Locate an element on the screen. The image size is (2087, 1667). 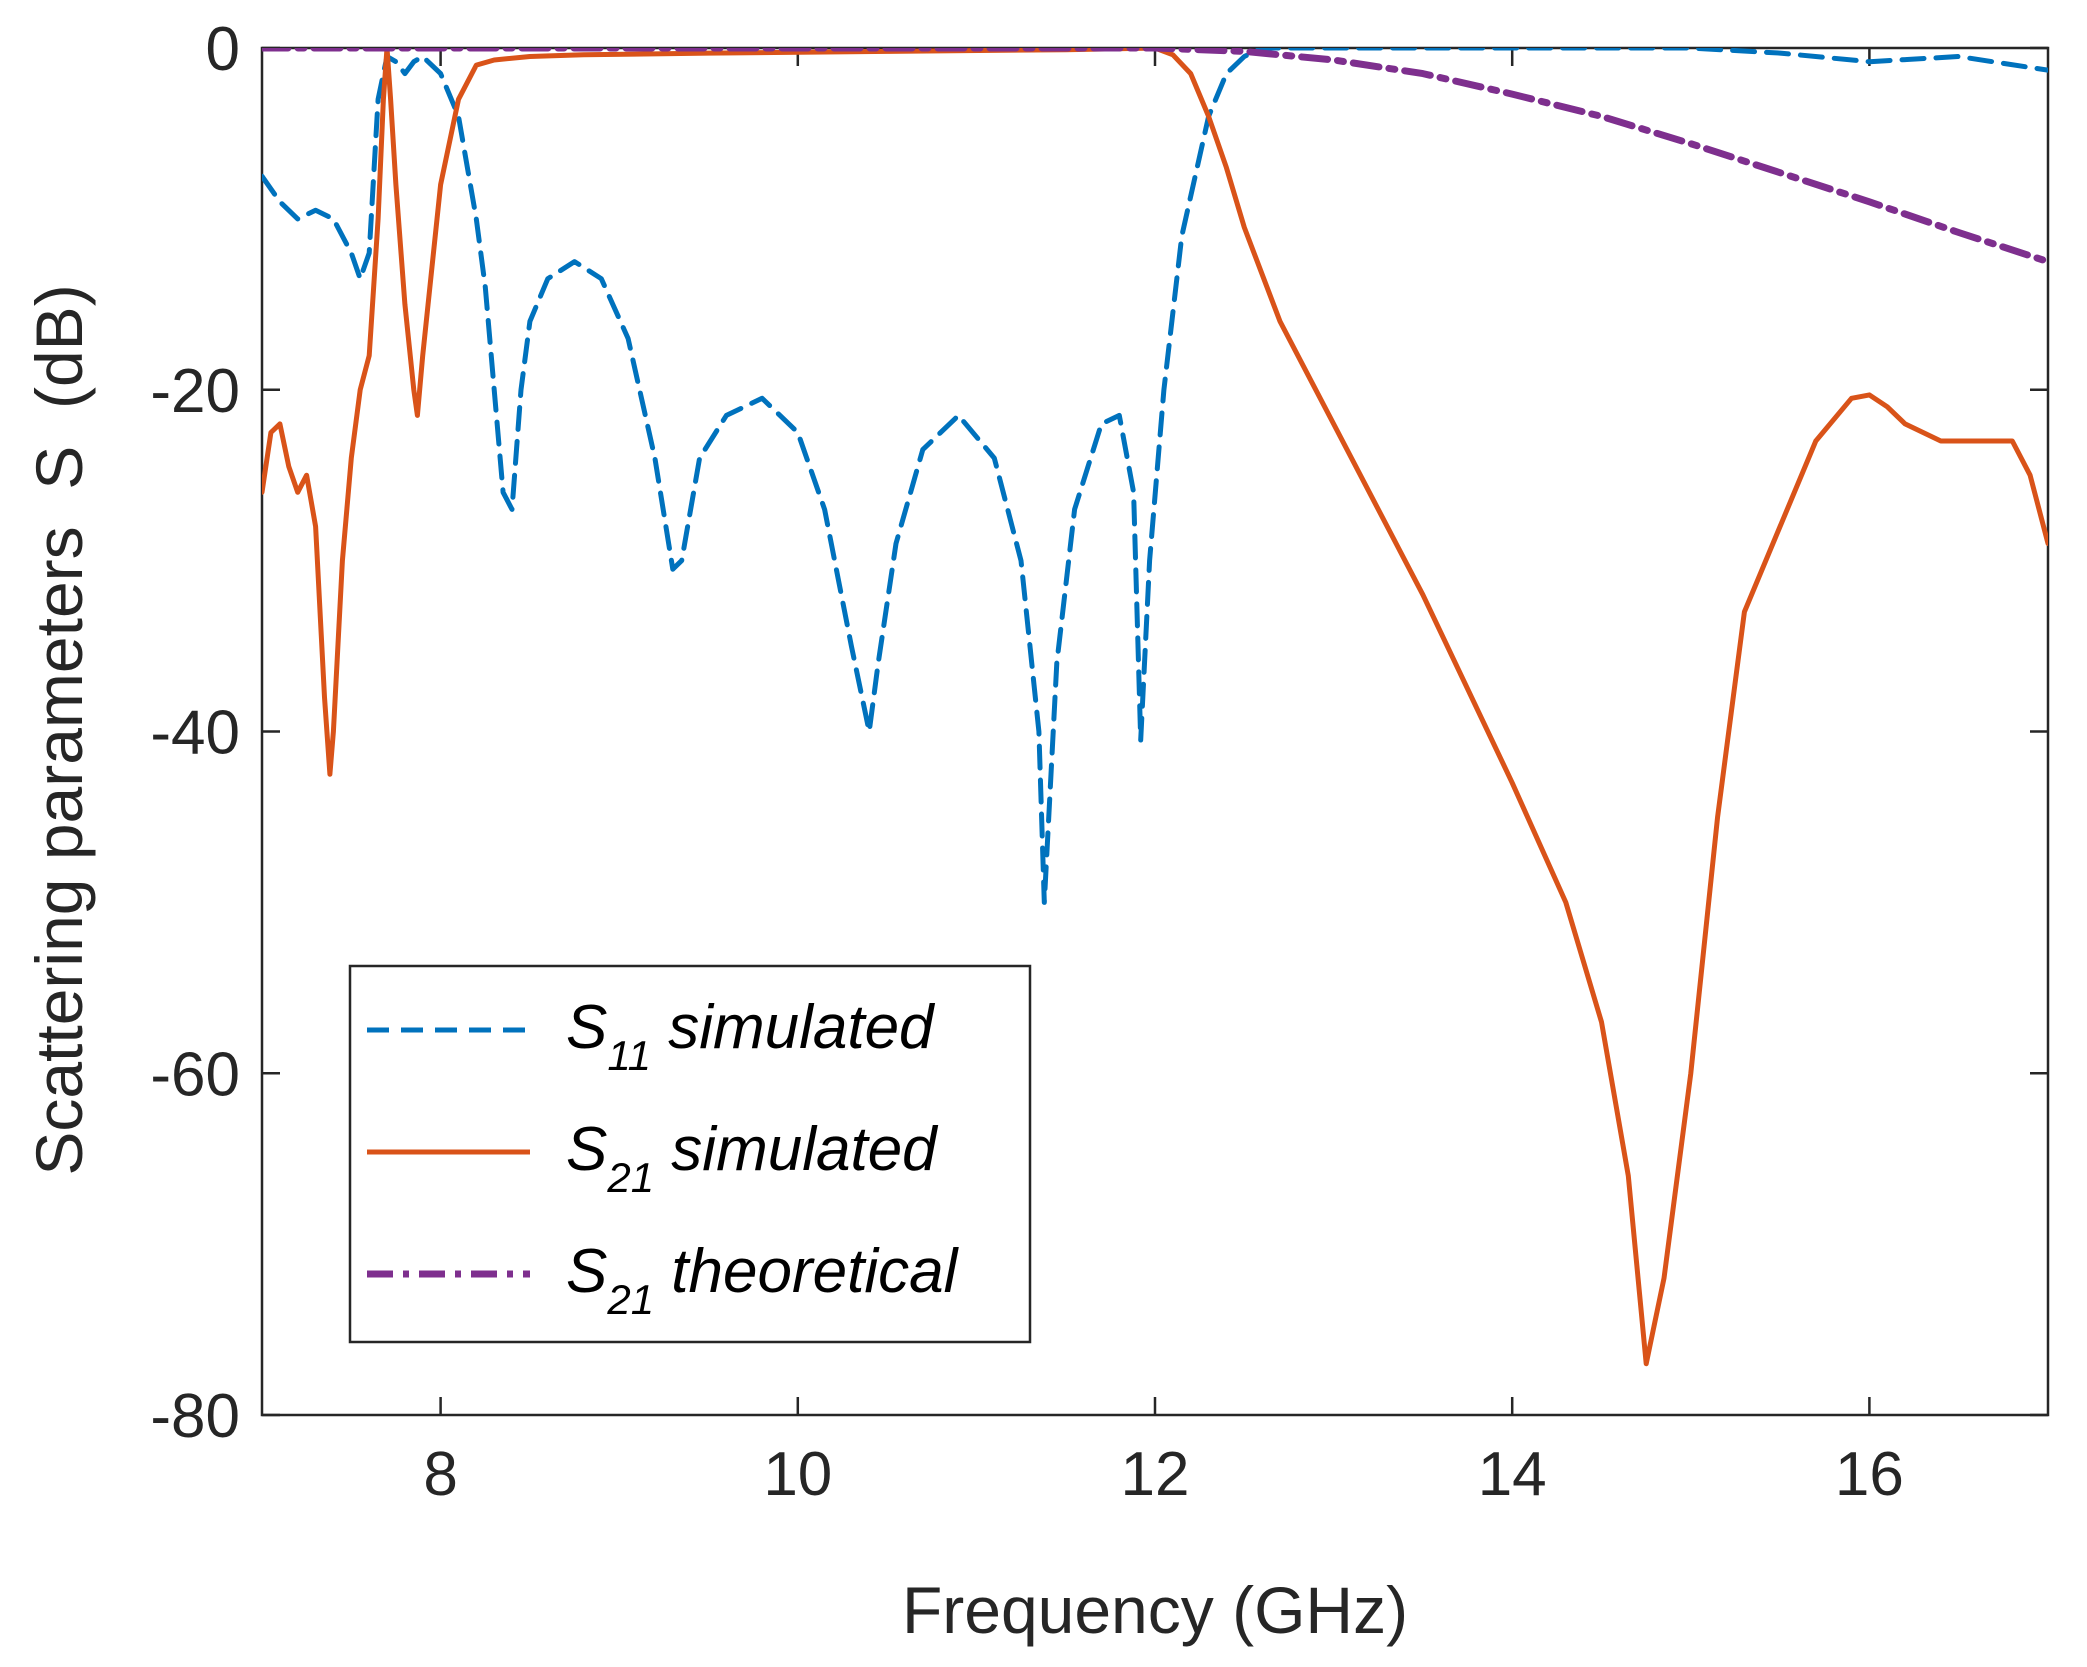
legend-entry-s21-simulated: S21 simulated is located at coordinates (653, 1158).